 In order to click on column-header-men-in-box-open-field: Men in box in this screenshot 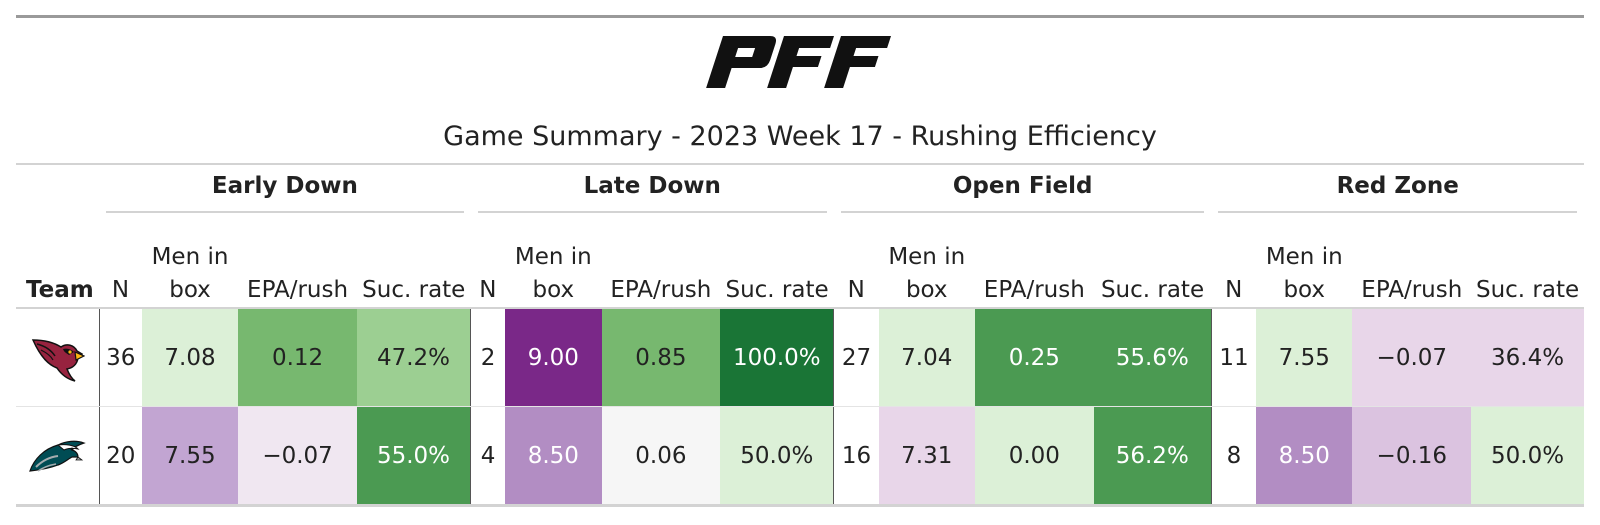, I will do `click(926, 265)`.